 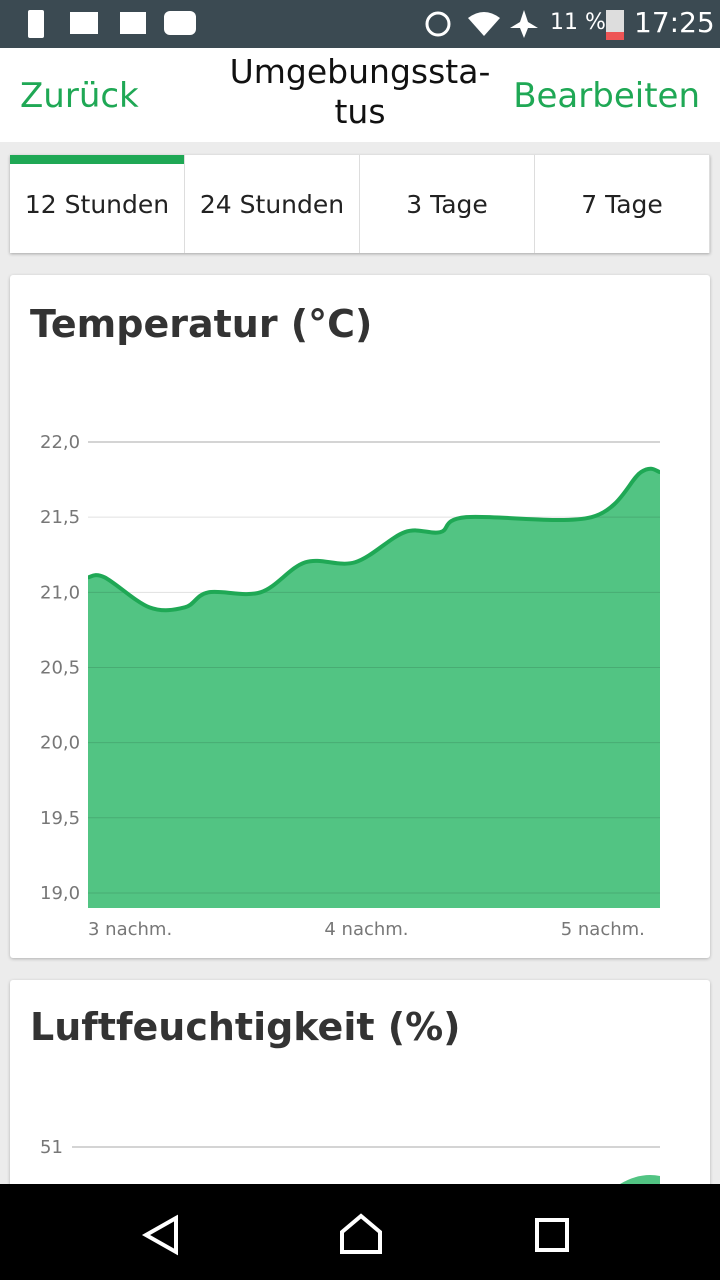 What do you see at coordinates (79, 96) in the screenshot?
I see `back-button: Zurück` at bounding box center [79, 96].